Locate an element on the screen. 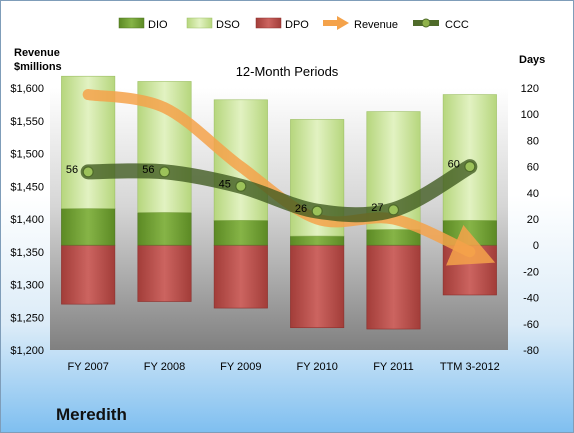 Image resolution: width=574 pixels, height=433 pixels. legend-label-dso: DSO is located at coordinates (228, 25).